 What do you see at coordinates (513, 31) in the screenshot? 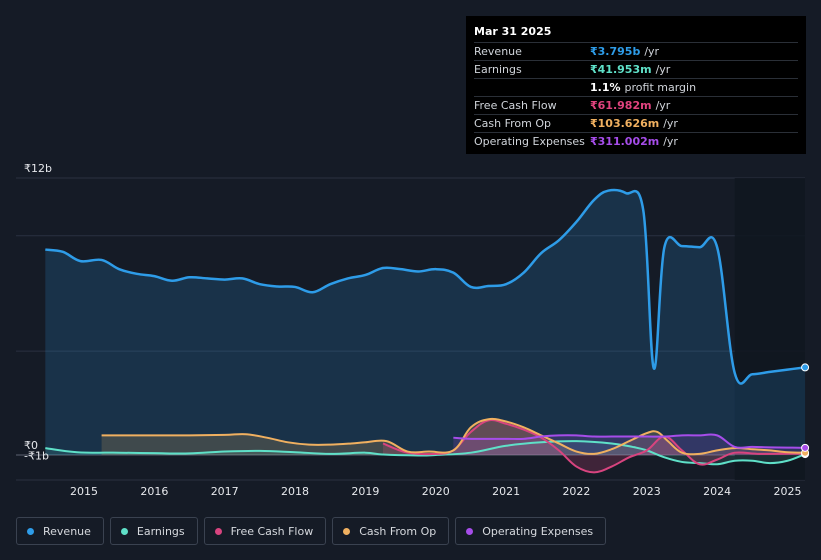
I see `tooltip-date: Mar 31 2025` at bounding box center [513, 31].